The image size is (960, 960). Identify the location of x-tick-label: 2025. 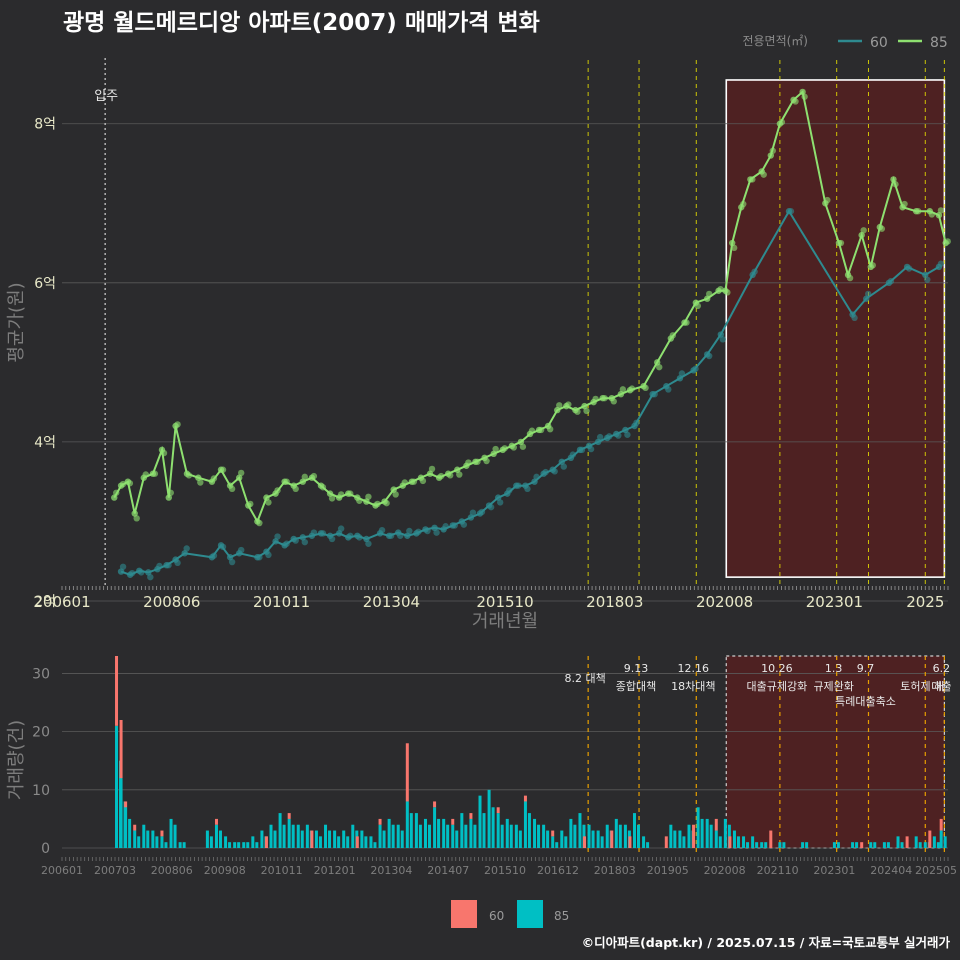
(925, 602).